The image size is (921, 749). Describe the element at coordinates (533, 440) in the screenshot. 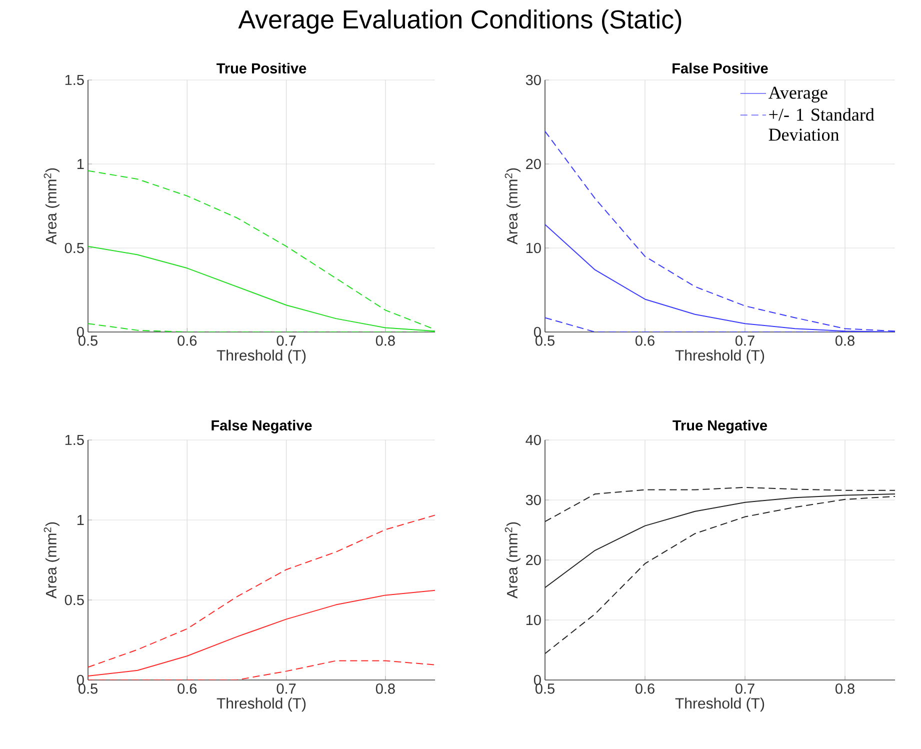

I see `y-tick-label: 40` at that location.